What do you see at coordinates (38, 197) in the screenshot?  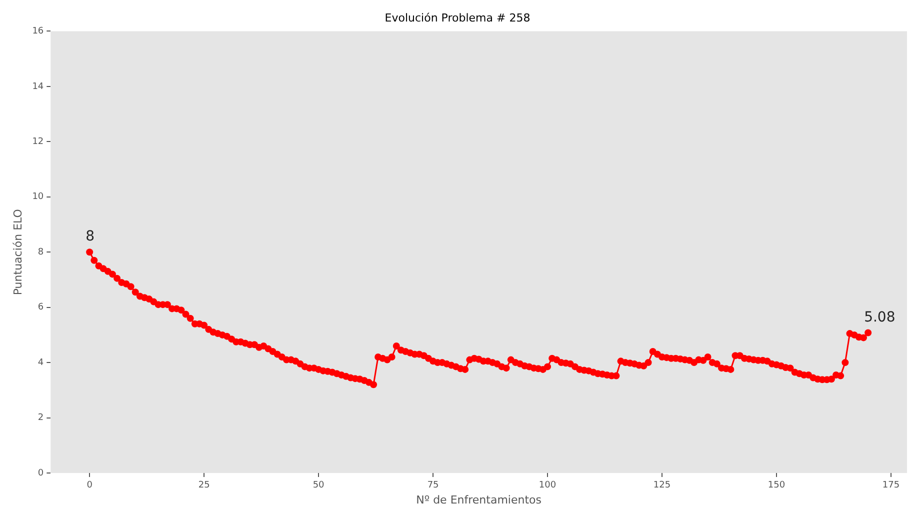 I see `y-tick-label: 10` at bounding box center [38, 197].